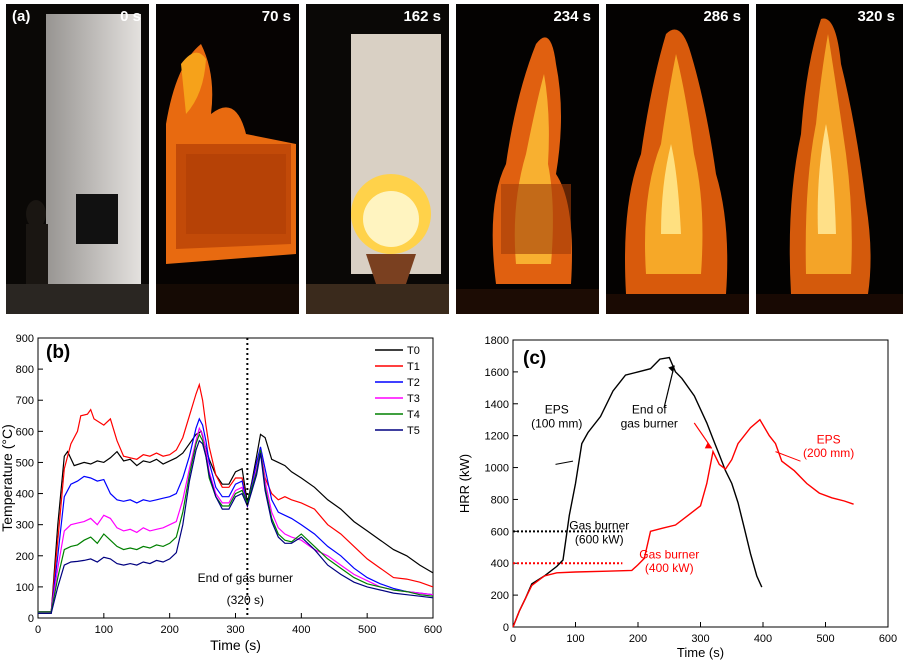  Describe the element at coordinates (7, 478) in the screenshot. I see `y-axis-label: Temperature (°C)` at that location.